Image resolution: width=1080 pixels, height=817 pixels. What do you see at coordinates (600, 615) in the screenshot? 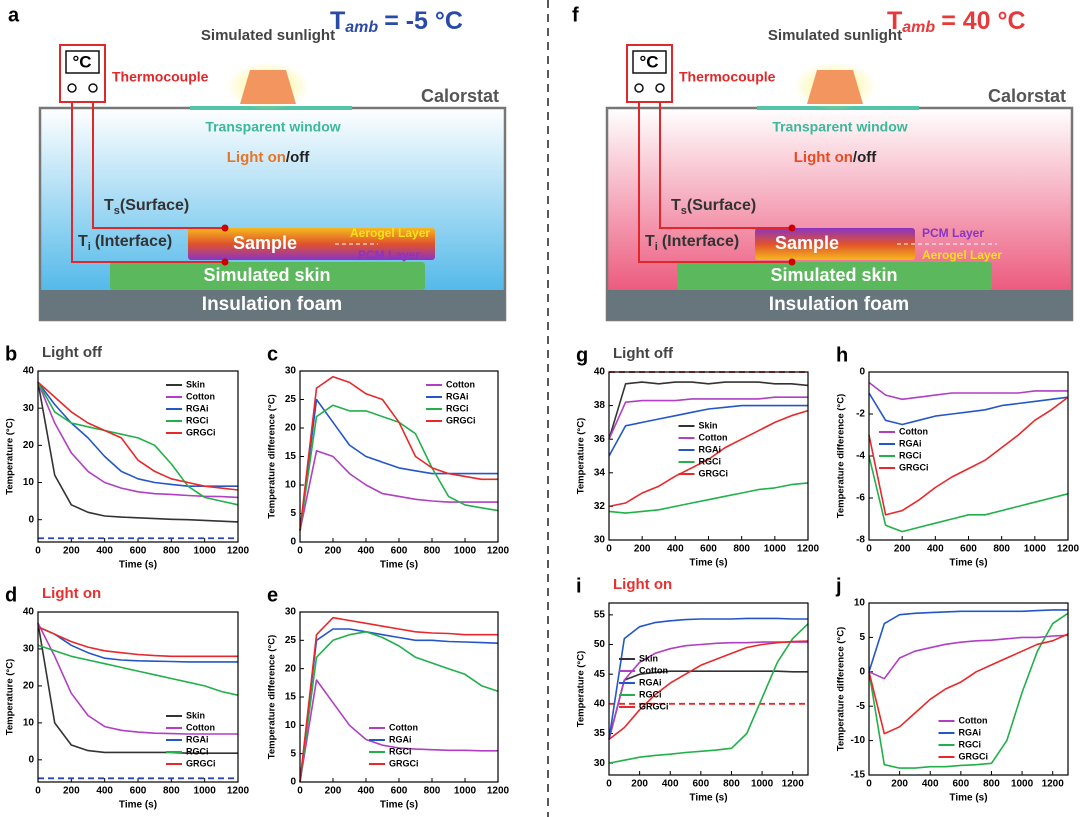
I see `y-tick-label: 55` at bounding box center [600, 615].